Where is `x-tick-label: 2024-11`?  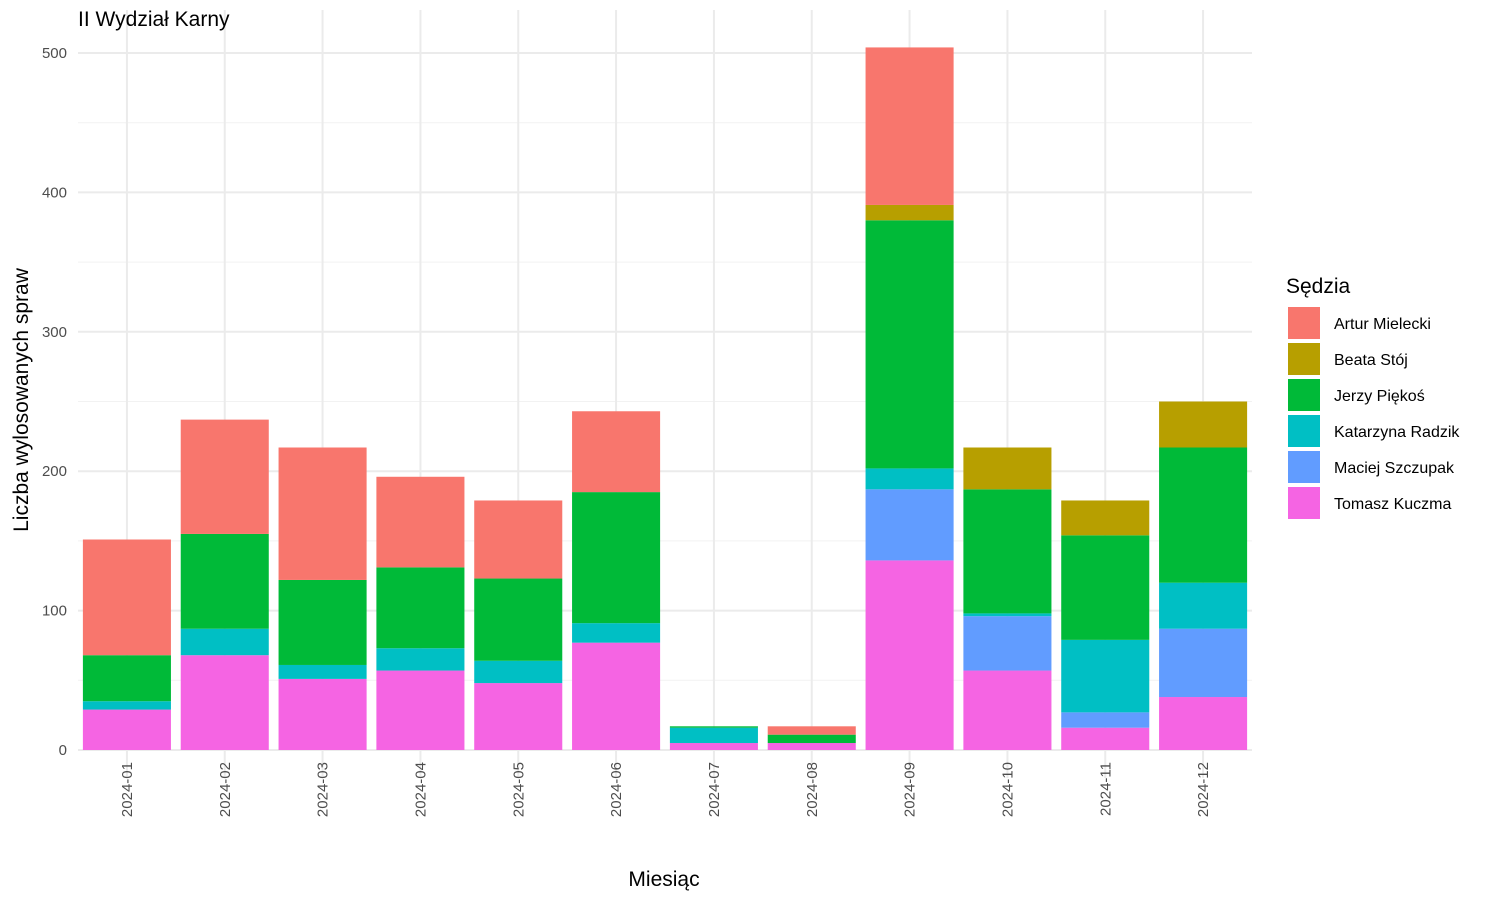
x-tick-label: 2024-11 is located at coordinates (1105, 789).